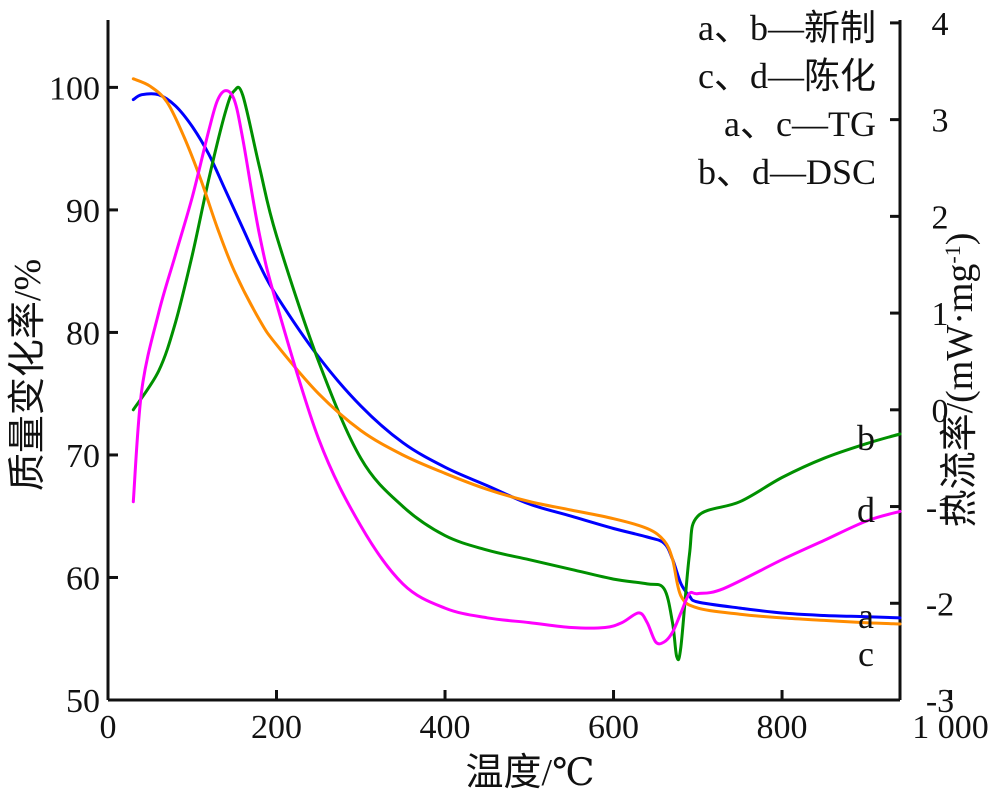 The image size is (1000, 810). I want to click on right-y-axis-title-close: ), so click(960, 239).